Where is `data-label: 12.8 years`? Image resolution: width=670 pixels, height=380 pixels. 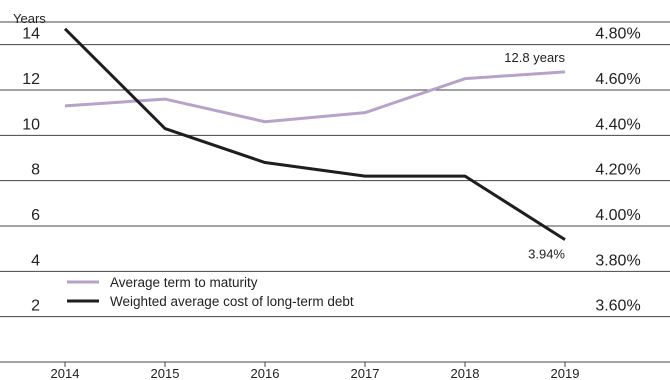 data-label: 12.8 years is located at coordinates (534, 57).